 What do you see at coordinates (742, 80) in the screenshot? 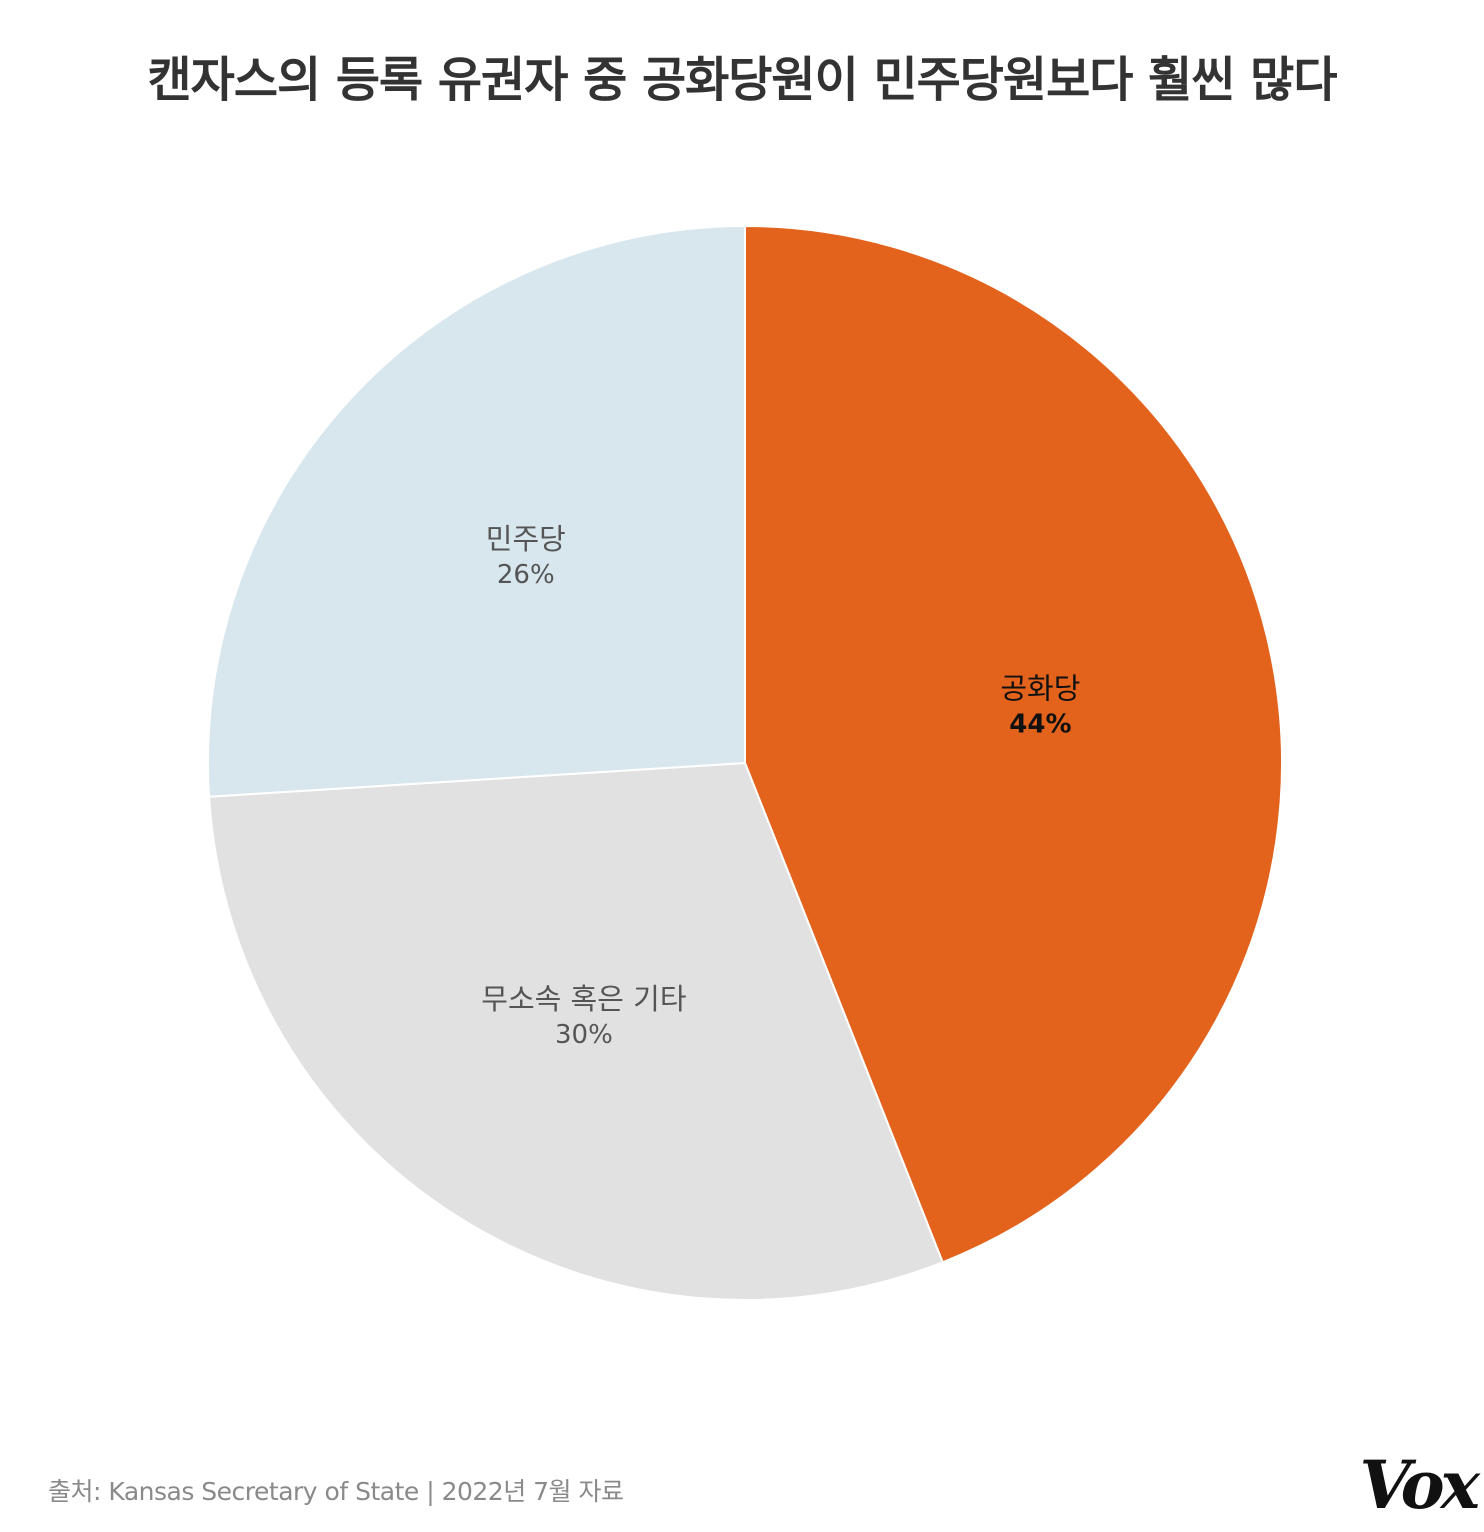
I see `chart-title: 캔자스의 등록 유권자 중 공화당원이 민주당원보다 훨씬 많다` at bounding box center [742, 80].